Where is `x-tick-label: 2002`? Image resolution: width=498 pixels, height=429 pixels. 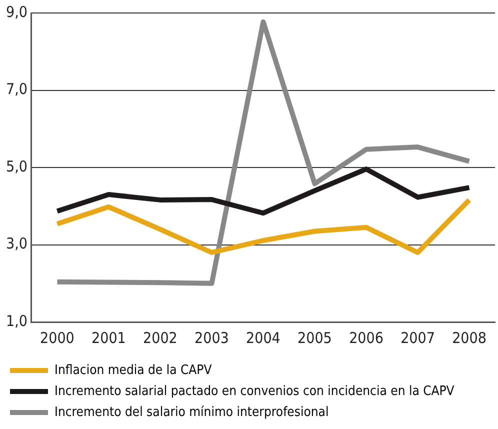 x-tick-label: 2002 is located at coordinates (160, 337).